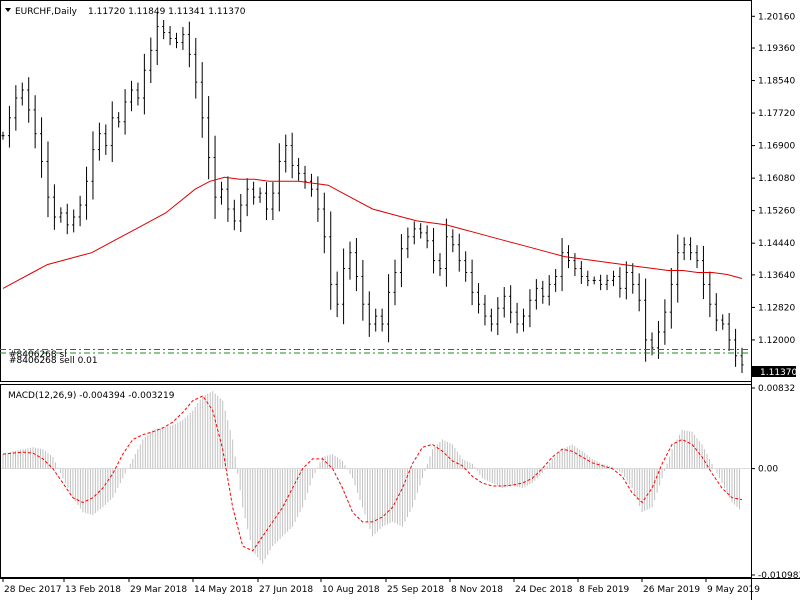 The width and height of the screenshot is (800, 600). Describe the element at coordinates (223, 590) in the screenshot. I see `time-tick-label: 14 May 2018` at that location.